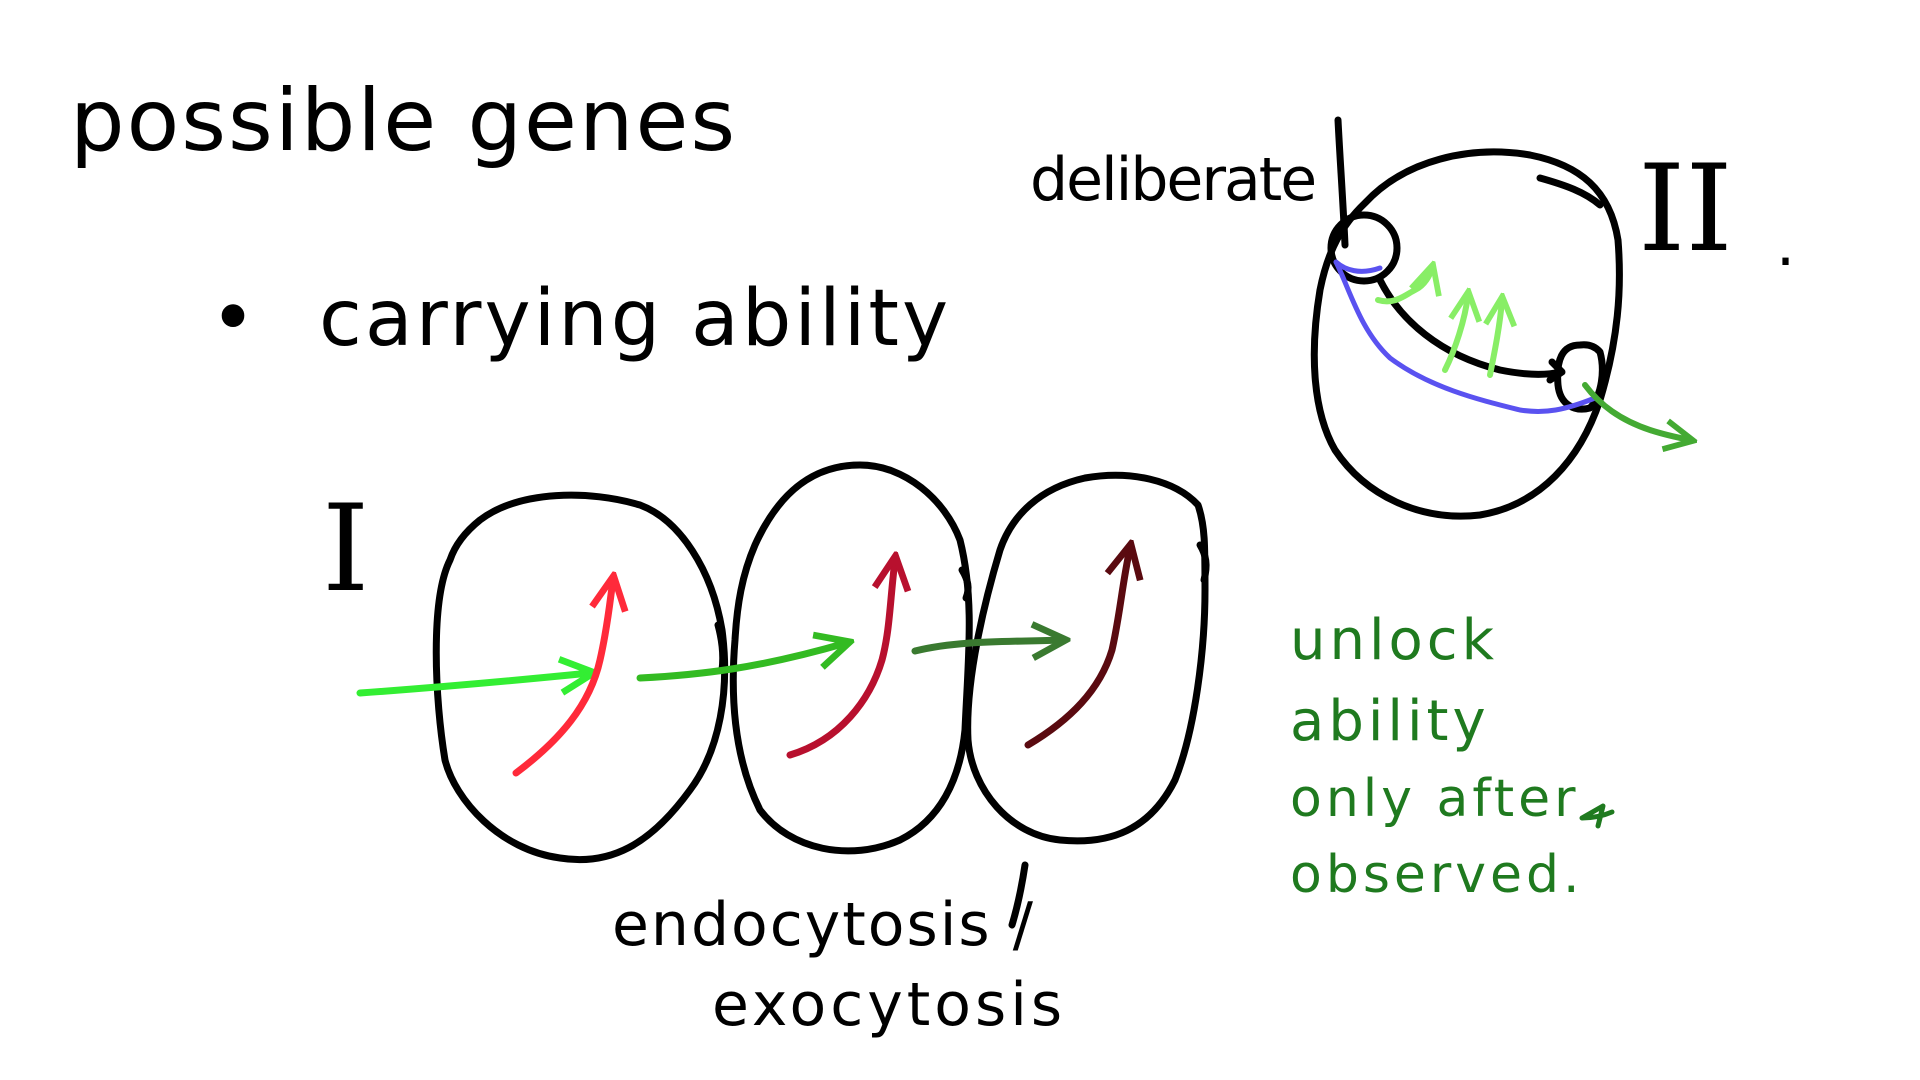  What do you see at coordinates (823, 925) in the screenshot?
I see `caption-endocytosis: endocytosis /` at bounding box center [823, 925].